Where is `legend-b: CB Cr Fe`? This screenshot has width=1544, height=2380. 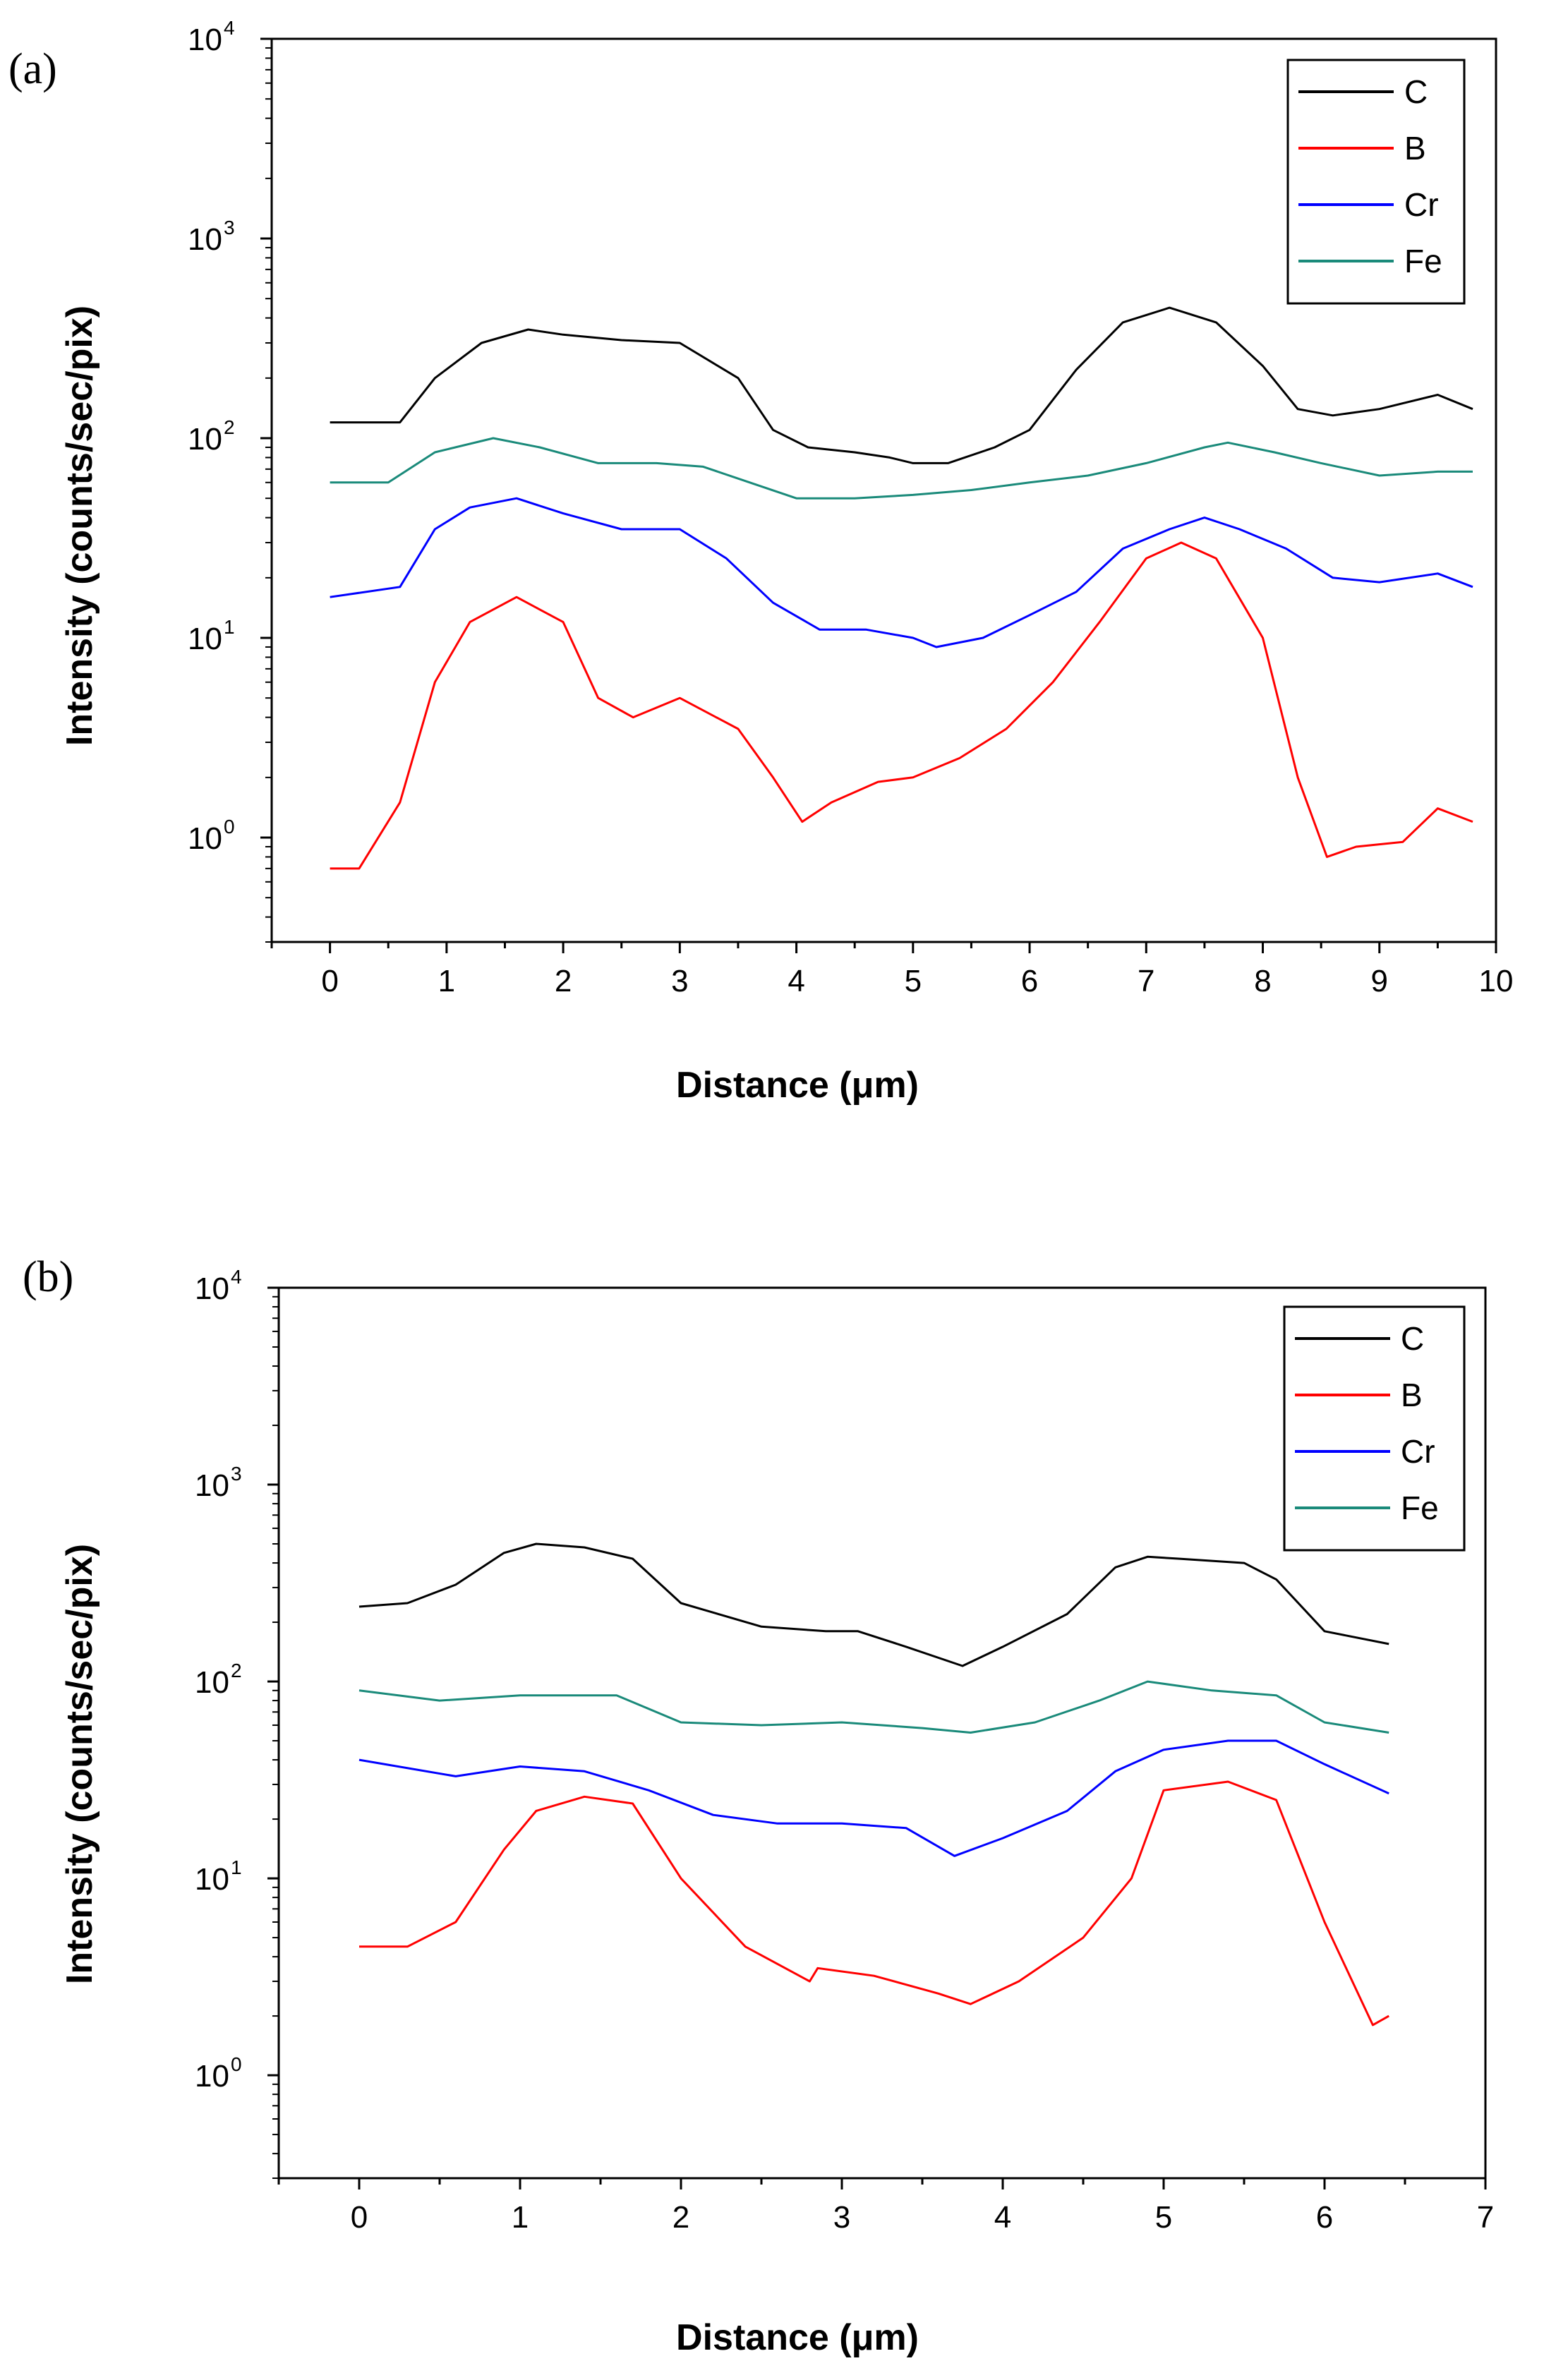
legend-b: CB Cr Fe is located at coordinates (1374, 1428).